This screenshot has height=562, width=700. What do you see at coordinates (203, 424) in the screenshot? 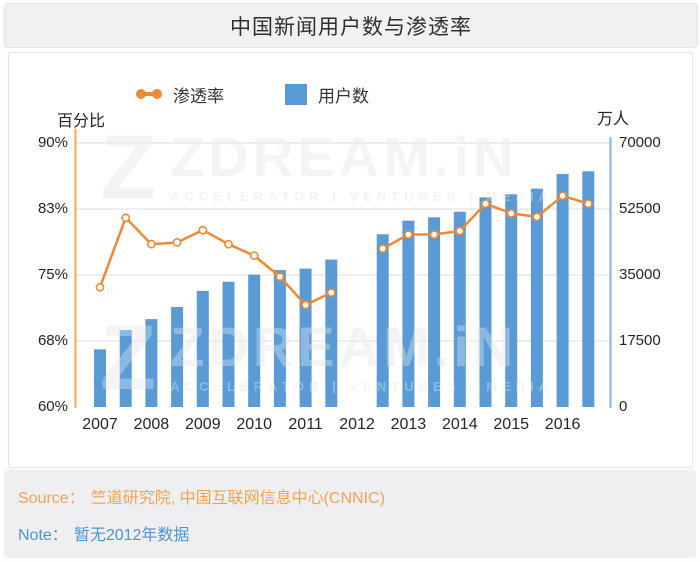
I see `x-axis-year-label: 2009` at bounding box center [203, 424].